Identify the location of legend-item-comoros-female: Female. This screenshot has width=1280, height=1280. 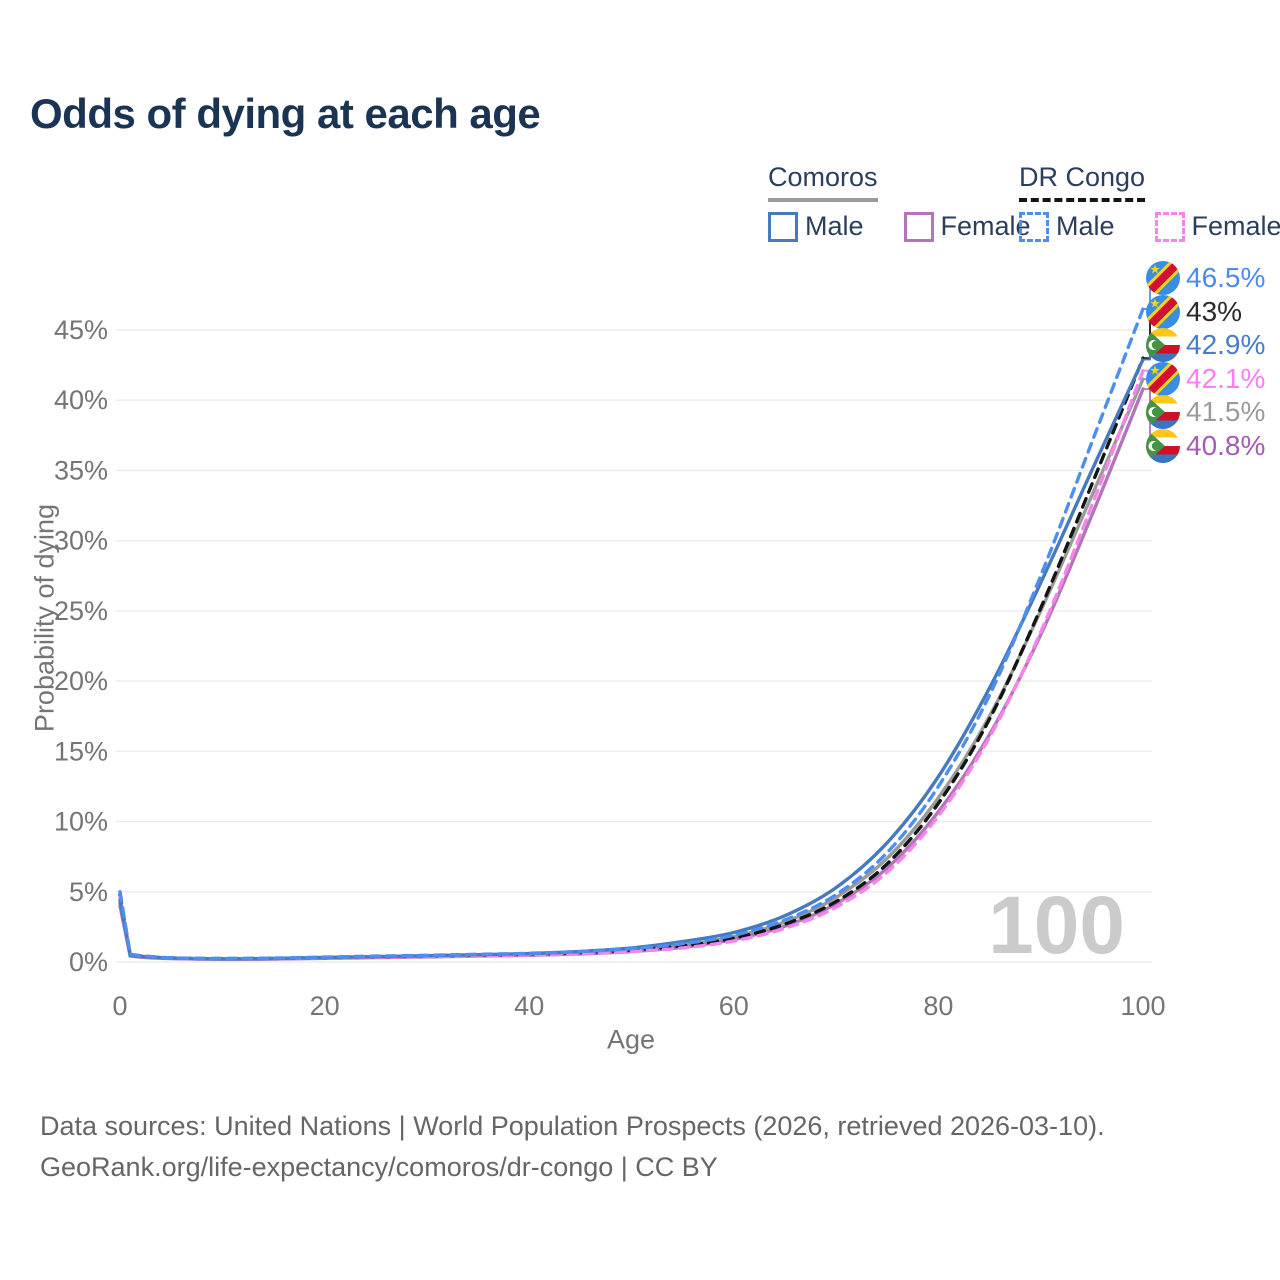
(967, 226).